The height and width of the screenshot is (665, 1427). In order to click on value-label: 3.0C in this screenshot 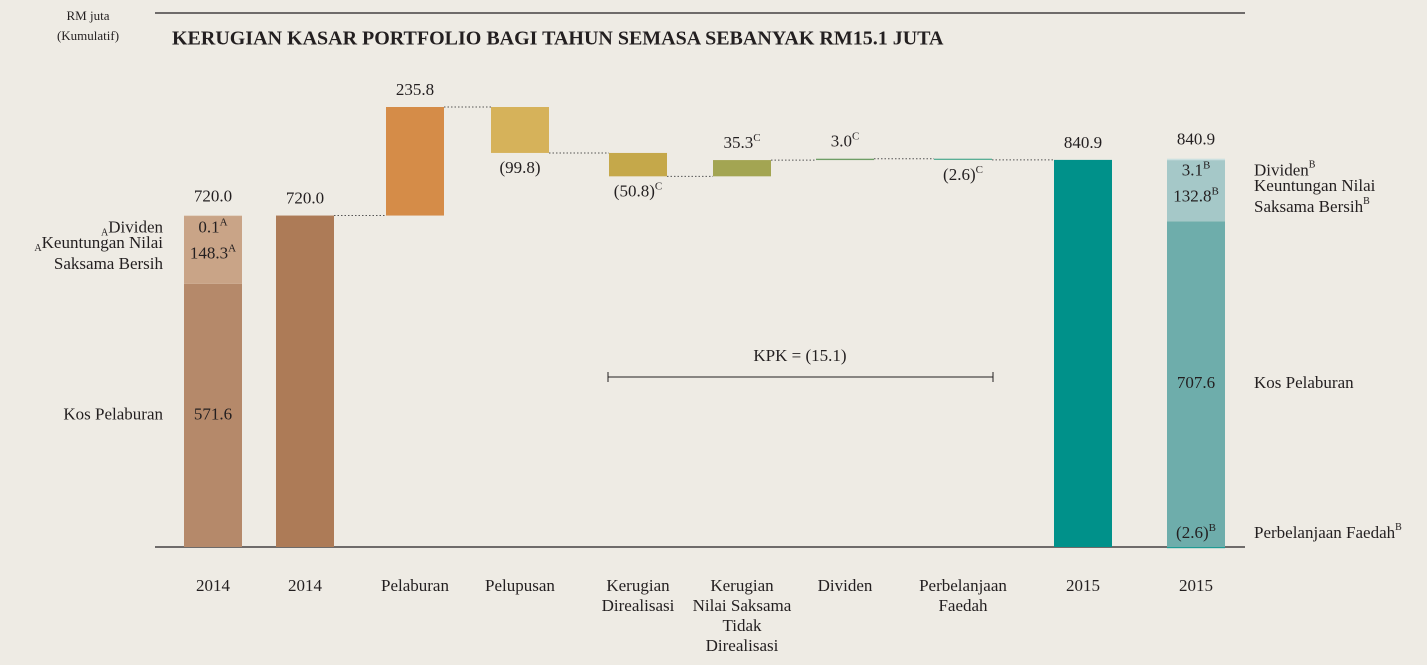, I will do `click(845, 140)`.